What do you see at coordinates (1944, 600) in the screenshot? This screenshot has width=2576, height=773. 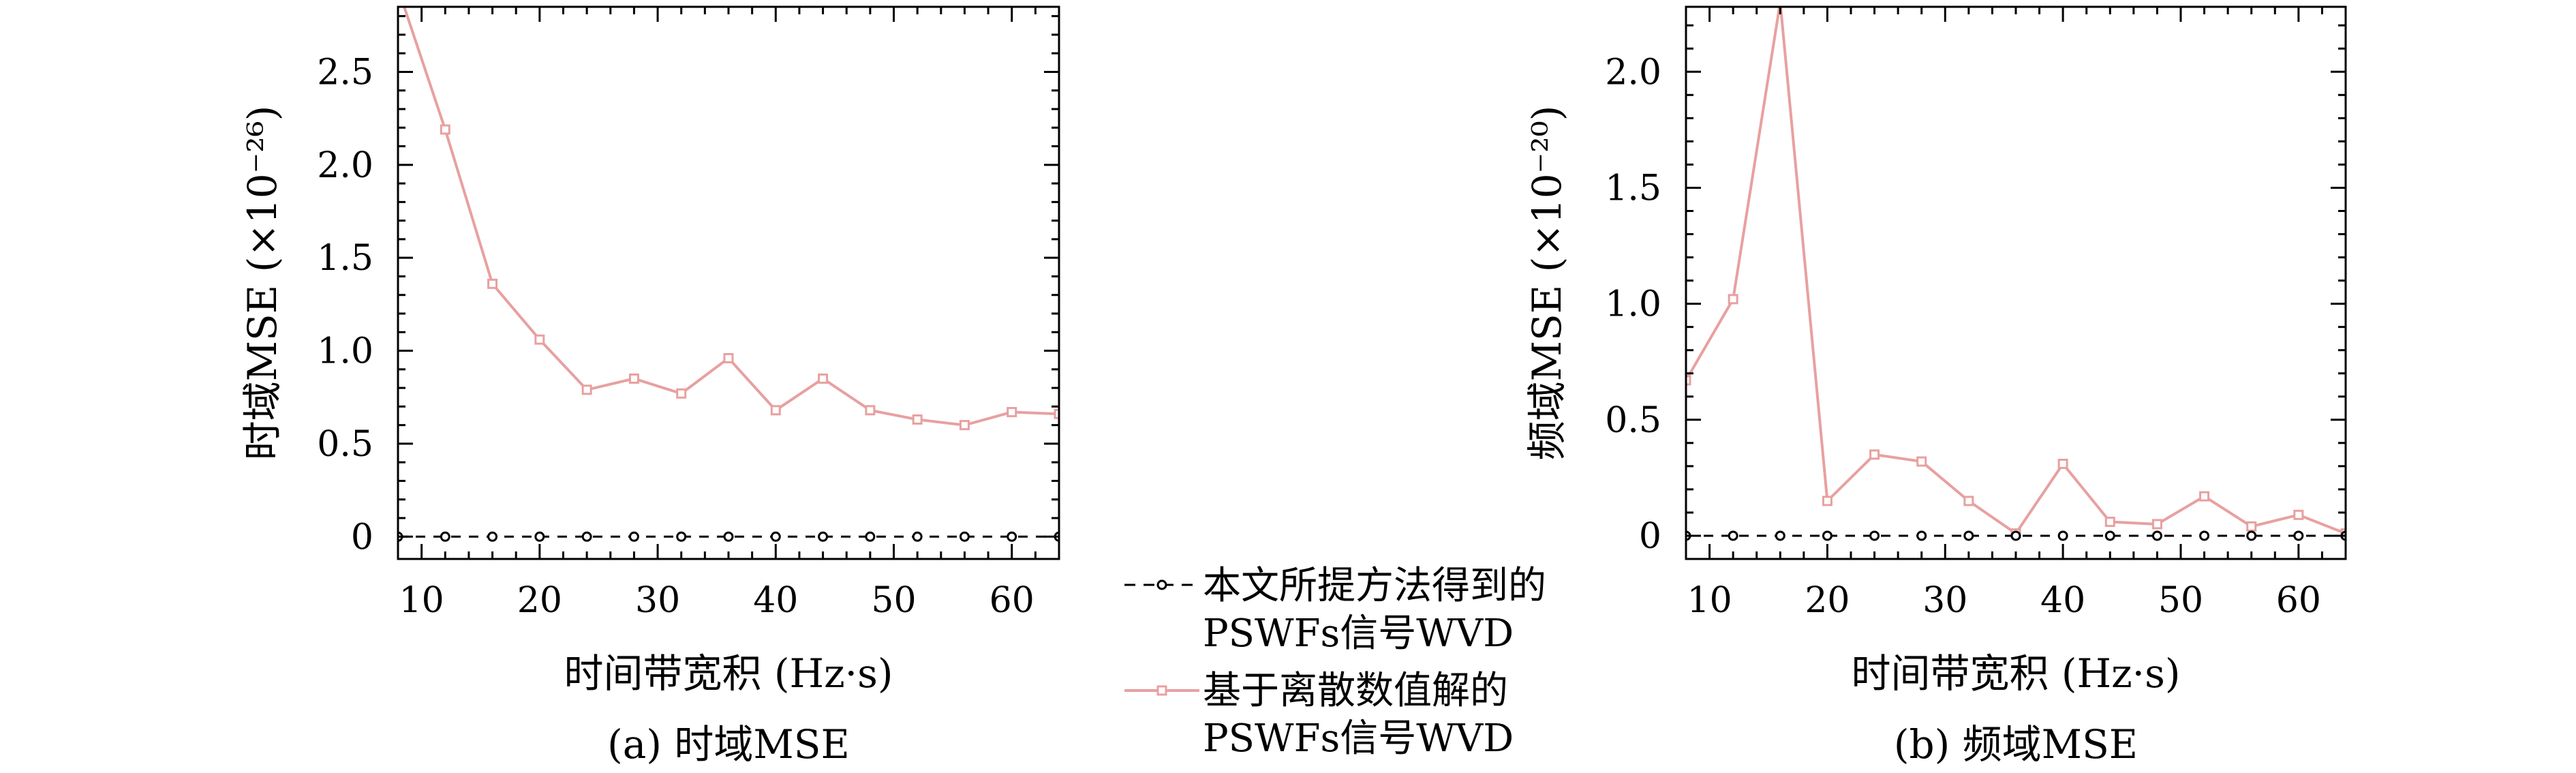 I see `panel-b-x-tick-label: 30` at bounding box center [1944, 600].